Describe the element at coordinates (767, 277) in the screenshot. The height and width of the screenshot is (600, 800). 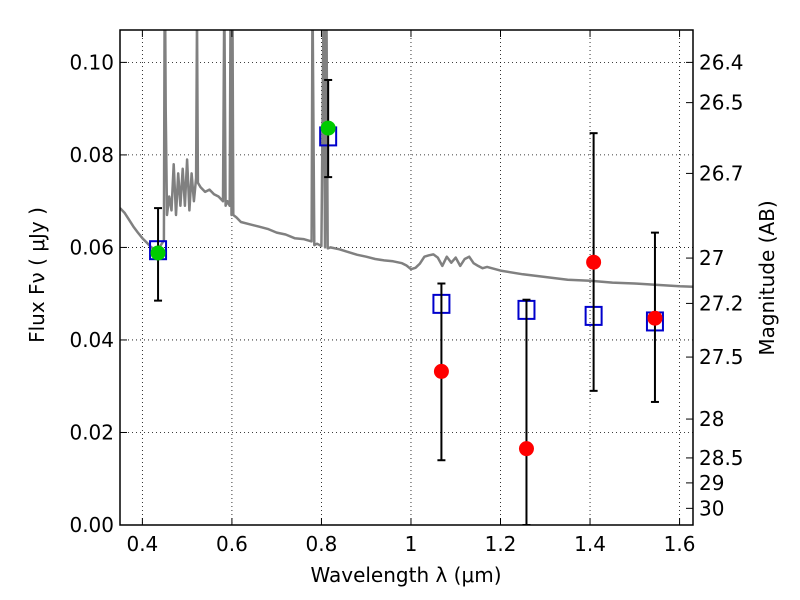
I see `y2-axis-label: Magnitude (AB)` at that location.